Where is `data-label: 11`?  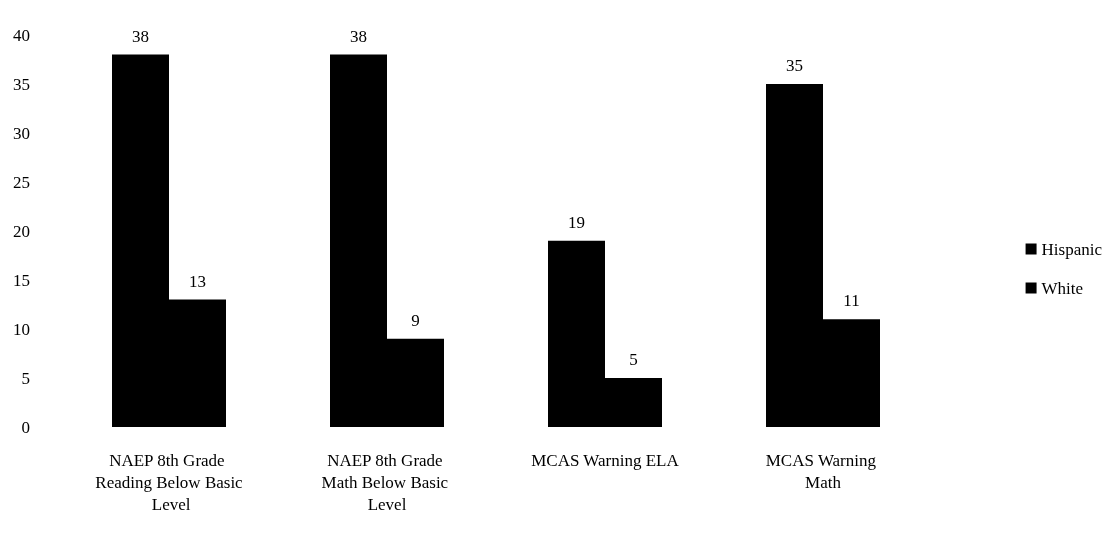 data-label: 11 is located at coordinates (851, 301).